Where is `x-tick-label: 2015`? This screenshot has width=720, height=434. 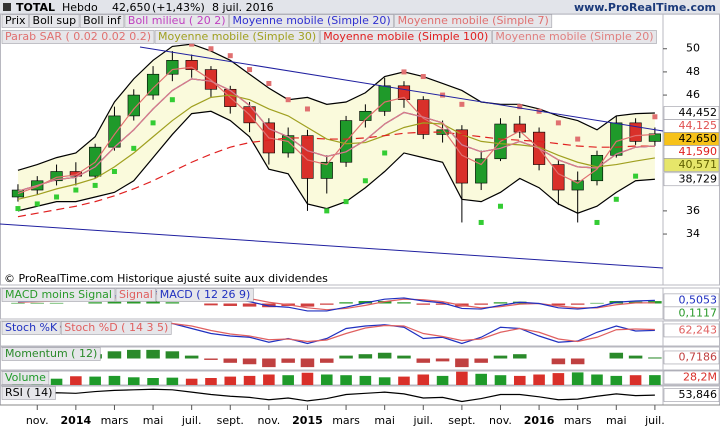 x-tick-label: 2015 is located at coordinates (307, 420).